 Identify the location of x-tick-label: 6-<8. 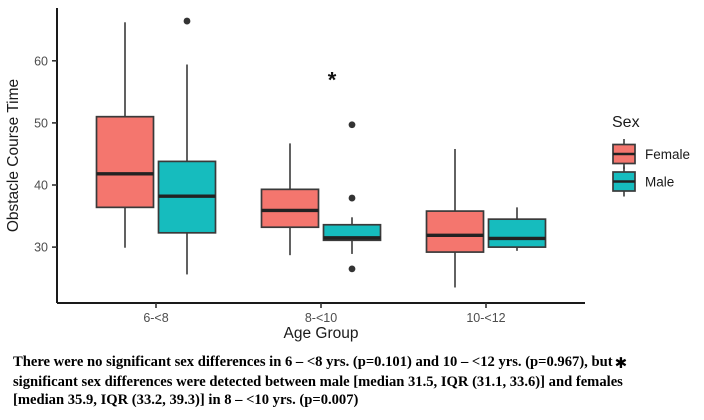
(155, 318).